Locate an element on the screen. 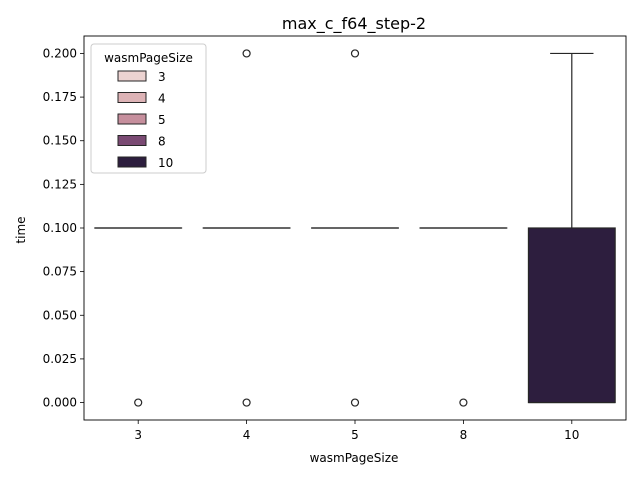  legend-item-3: 3 is located at coordinates (141, 77).